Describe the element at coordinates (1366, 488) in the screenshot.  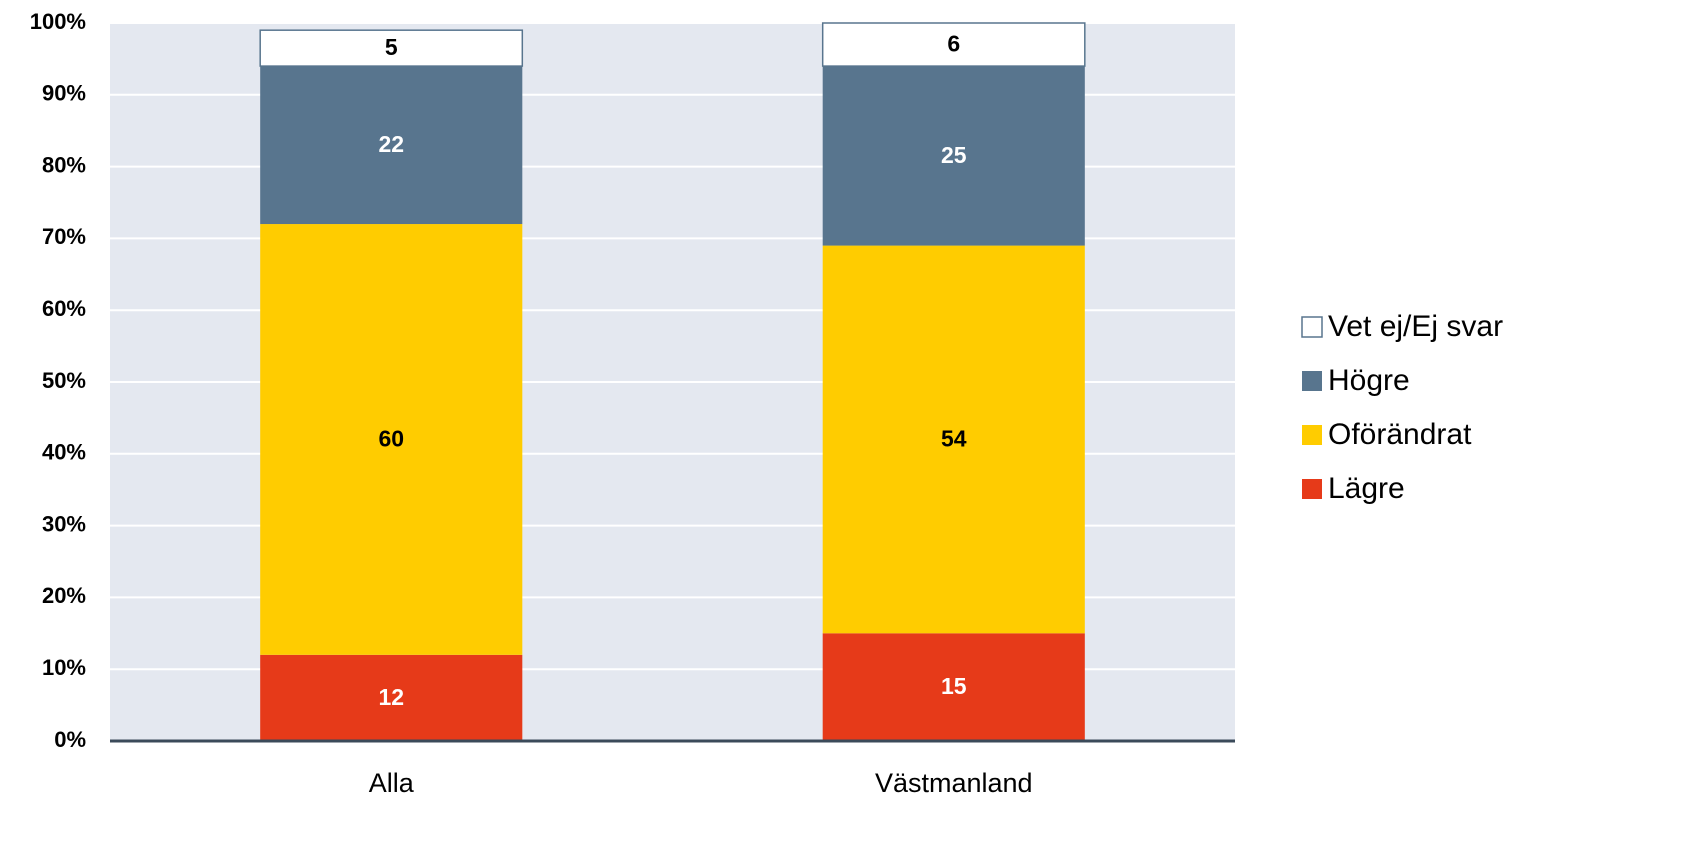
I see `legend-label: Lägre` at that location.